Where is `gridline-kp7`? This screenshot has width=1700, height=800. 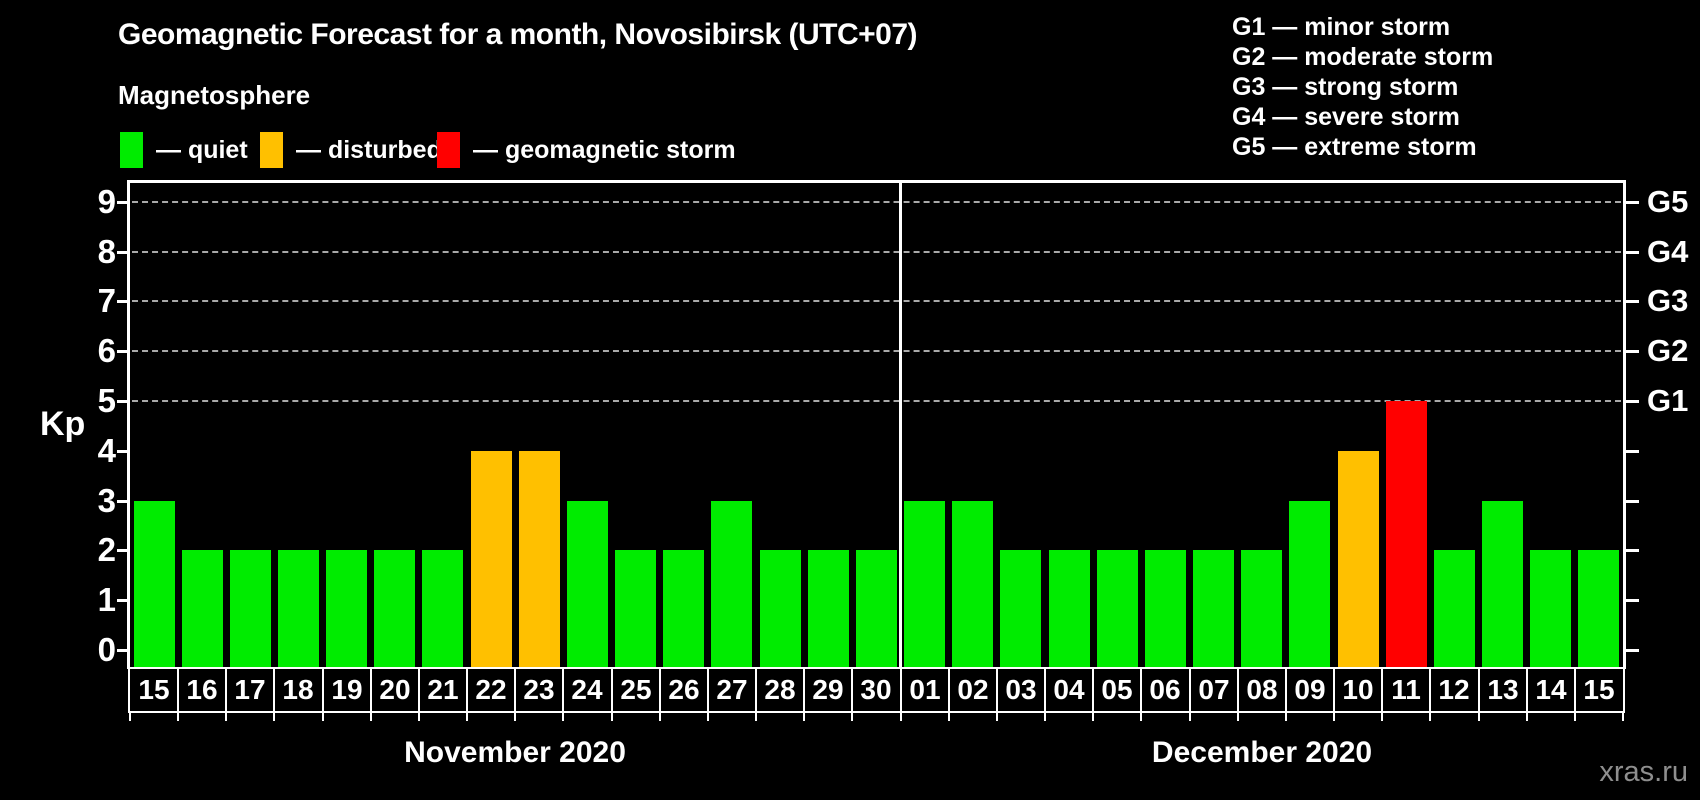
gridline-kp7 is located at coordinates (876, 301).